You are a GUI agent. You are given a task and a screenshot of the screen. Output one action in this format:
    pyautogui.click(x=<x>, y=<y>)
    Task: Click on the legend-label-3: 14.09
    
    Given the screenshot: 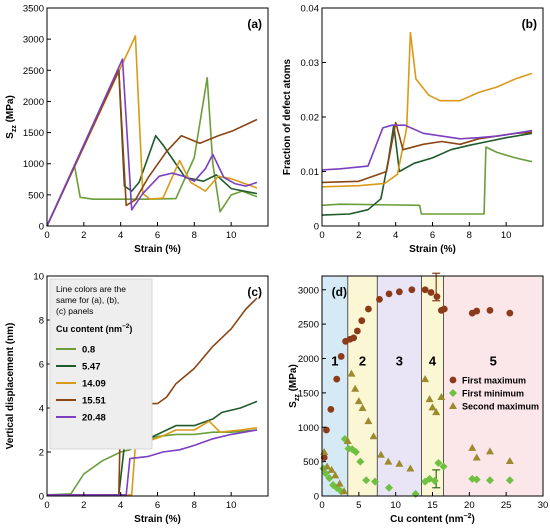 What is the action you would take?
    pyautogui.click(x=94, y=384)
    